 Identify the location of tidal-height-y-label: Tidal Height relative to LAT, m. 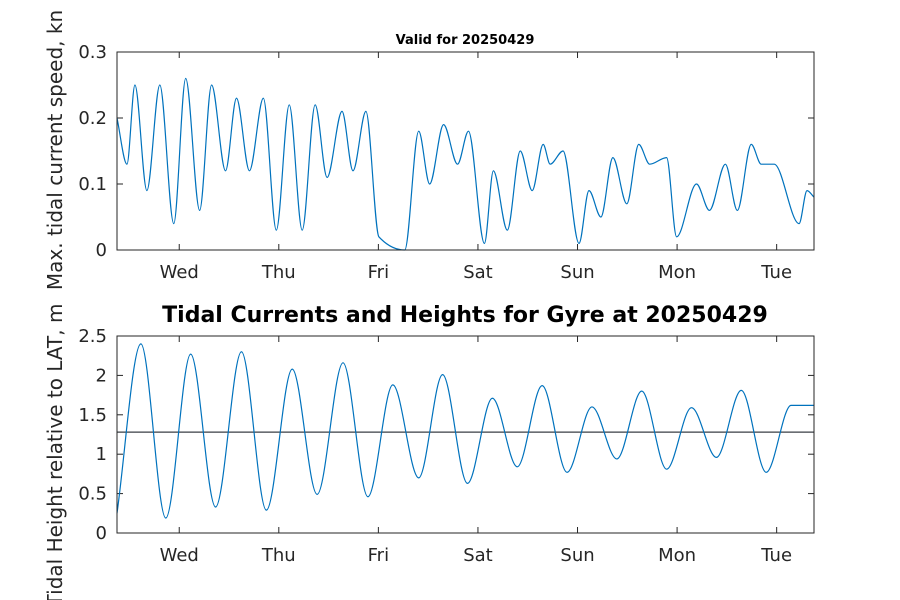
(55, 452).